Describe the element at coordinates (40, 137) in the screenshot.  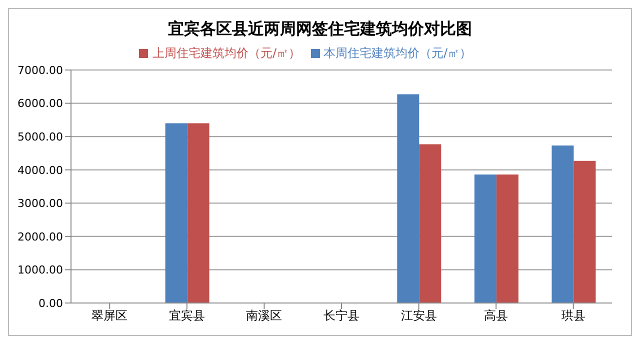
I see `y-tick-label: 5000.00` at that location.